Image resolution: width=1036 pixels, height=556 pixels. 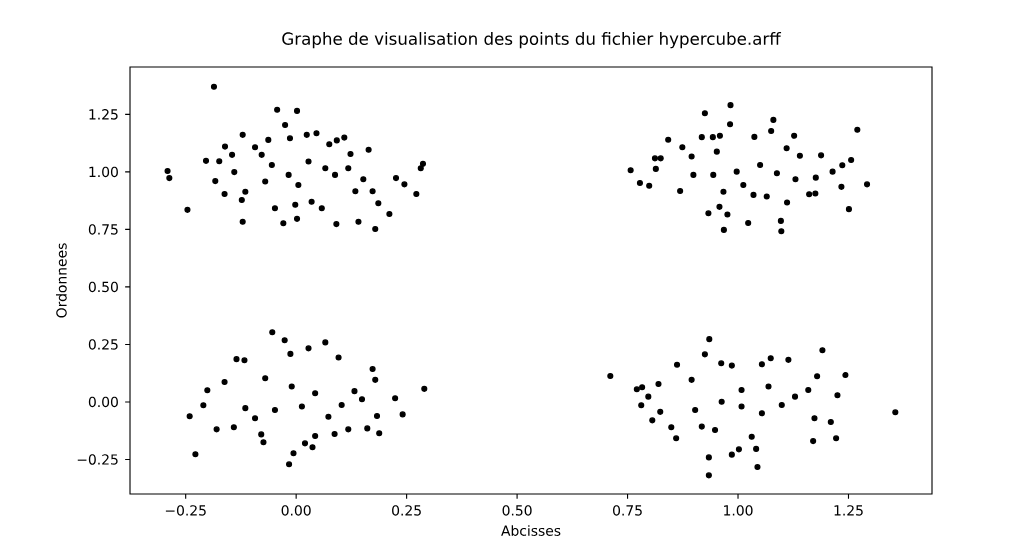 I want to click on y-tick-label: 1.00, so click(x=103, y=172).